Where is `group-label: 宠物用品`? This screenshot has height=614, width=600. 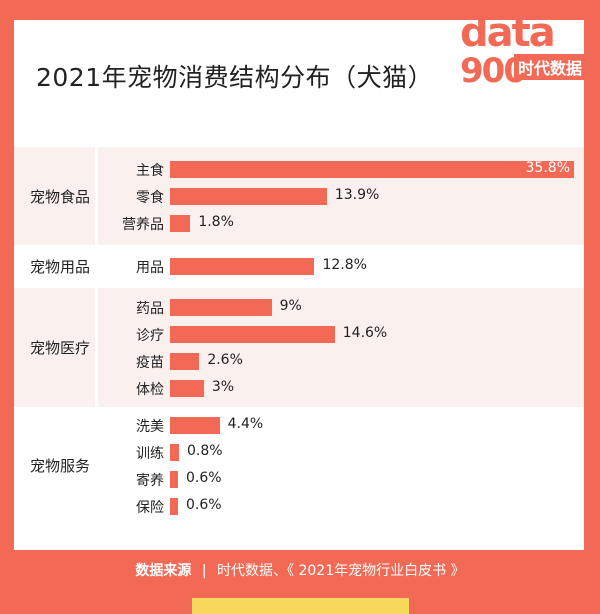 group-label: 宠物用品 is located at coordinates (59, 266).